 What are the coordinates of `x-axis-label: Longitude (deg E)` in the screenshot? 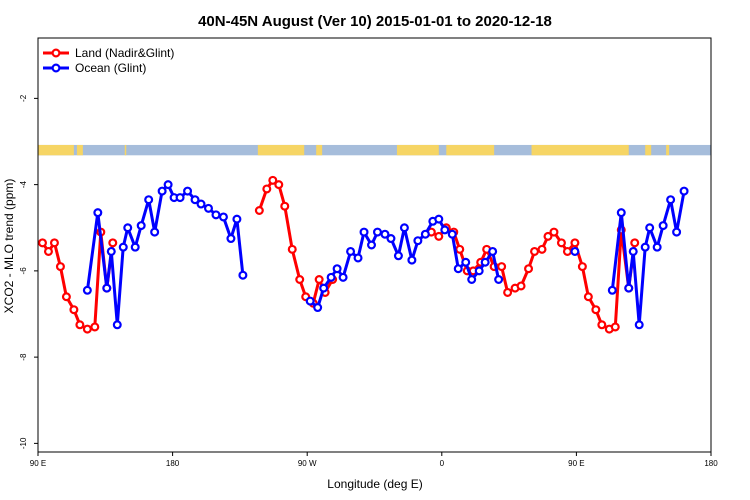 It's located at (374, 484).